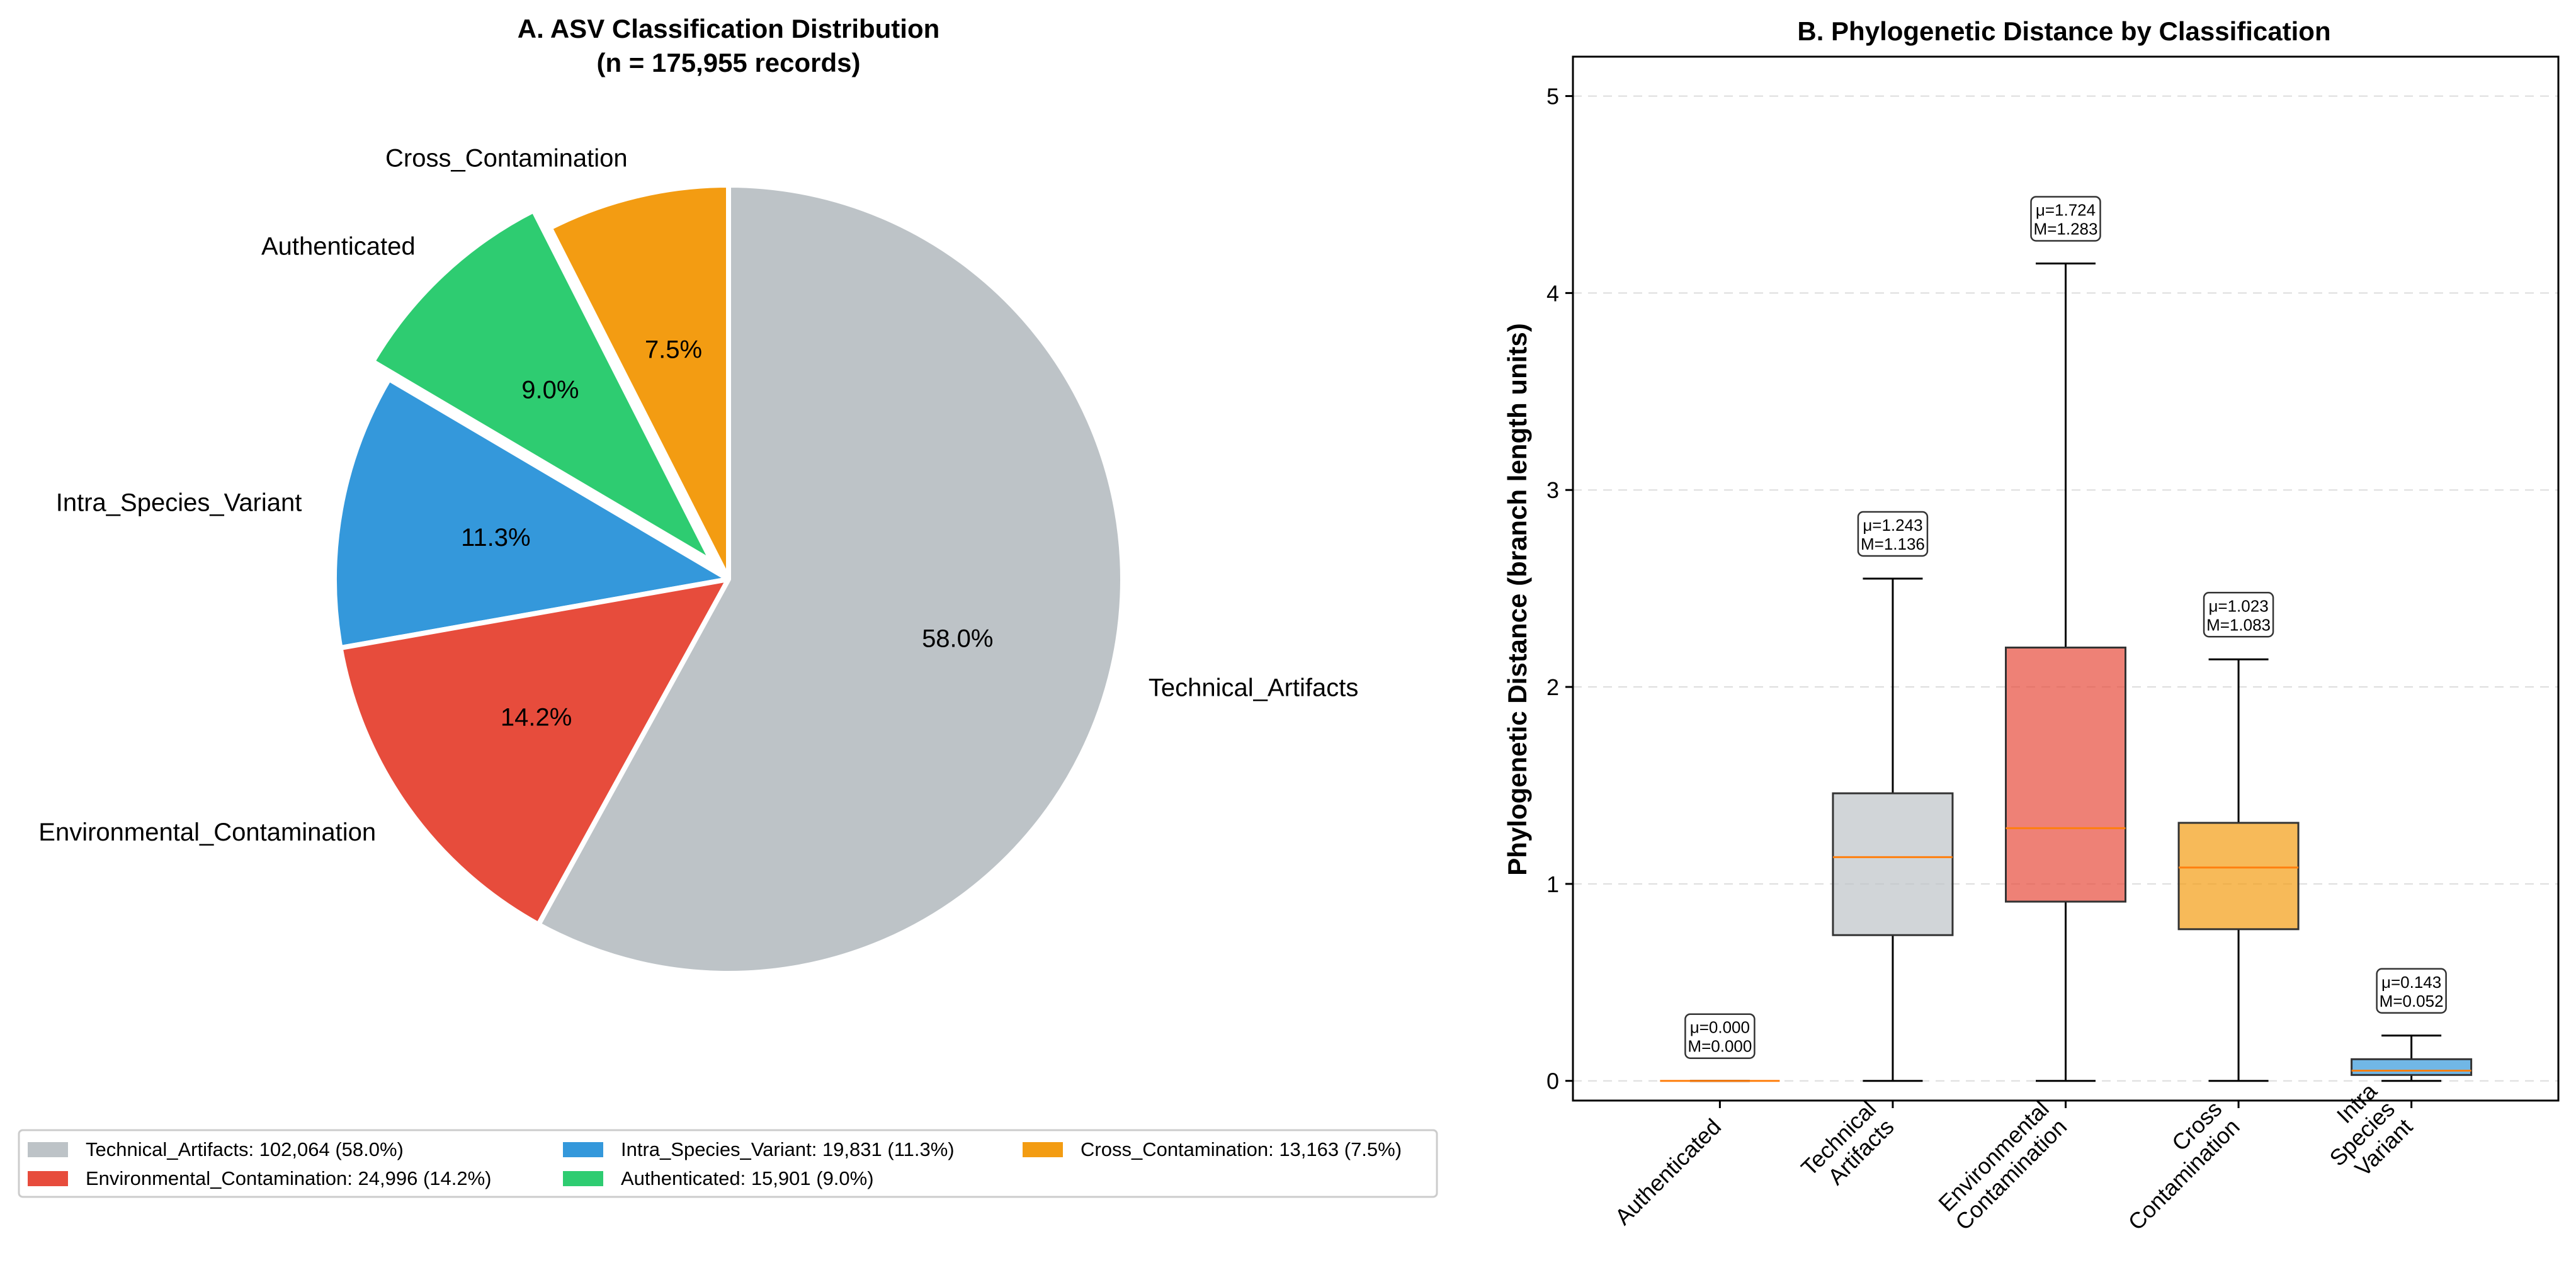 The height and width of the screenshot is (1280, 2576). I want to click on stats-annotation-mean: μ=1.724, so click(2066, 210).